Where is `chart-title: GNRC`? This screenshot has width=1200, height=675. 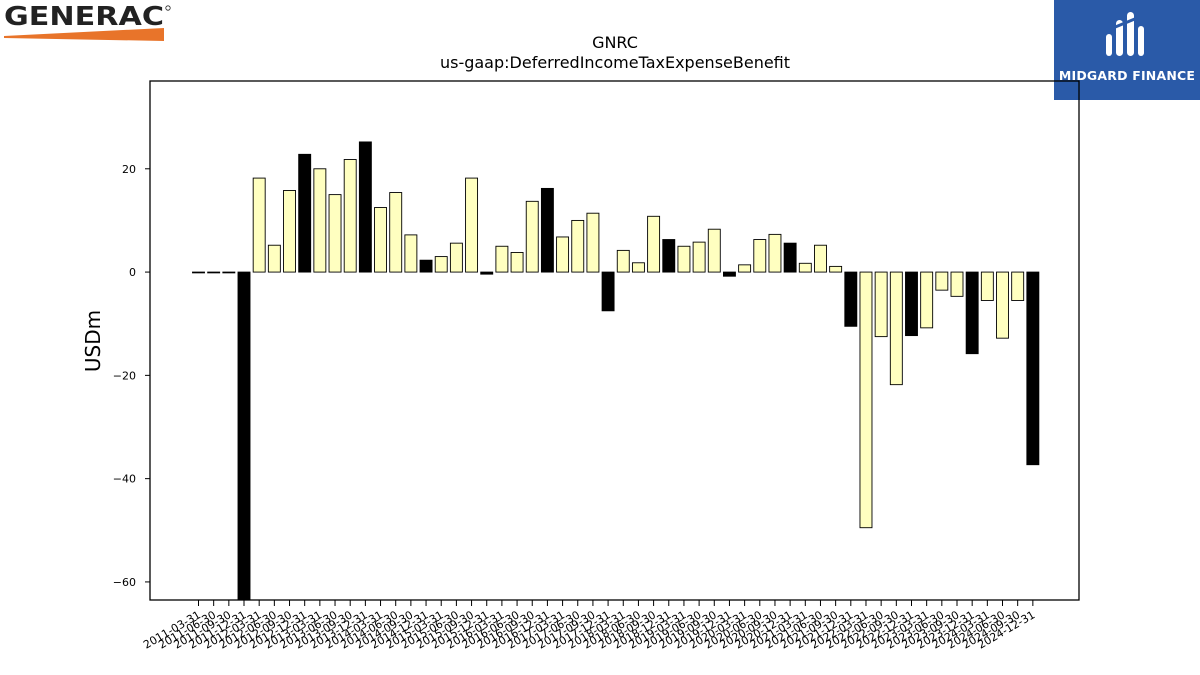 chart-title: GNRC is located at coordinates (615, 42).